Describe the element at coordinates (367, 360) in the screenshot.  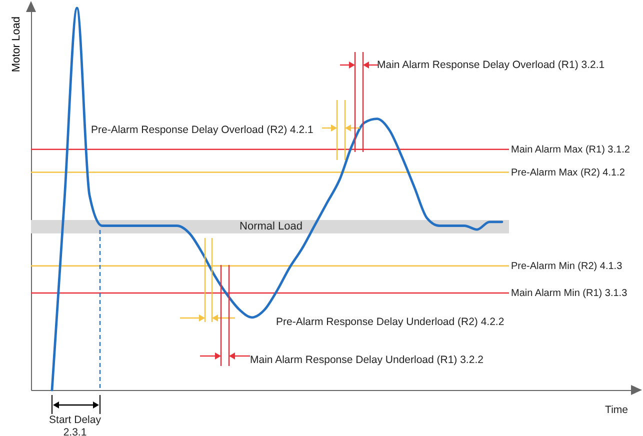
I see `annotation: Main Alarm Response Delay Underload (R1) 3.2.2` at that location.